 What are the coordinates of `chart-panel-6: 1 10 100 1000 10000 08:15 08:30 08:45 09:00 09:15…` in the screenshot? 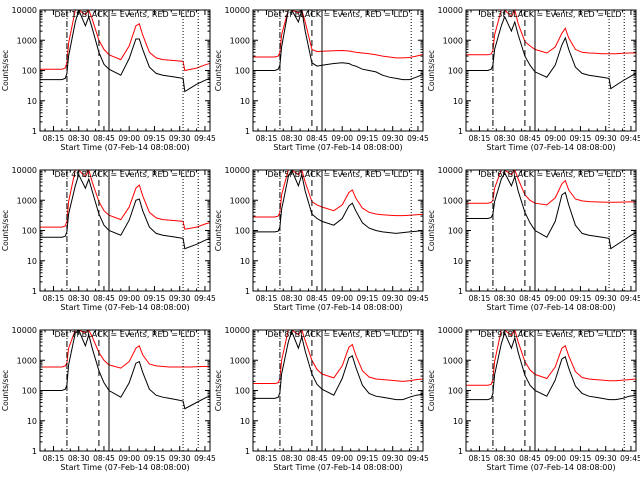 It's located at (533, 239).